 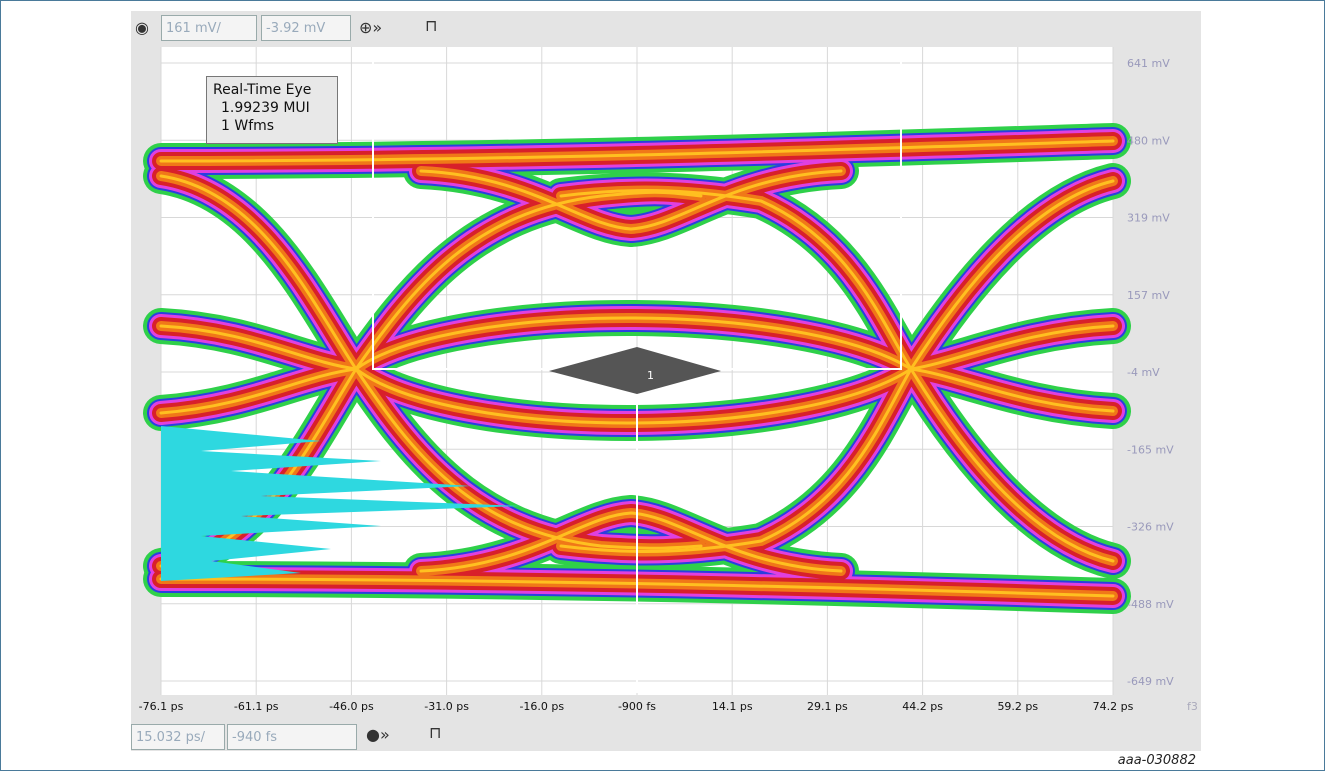 I want to click on info-line: 1.99239 MUI, so click(x=265, y=108).